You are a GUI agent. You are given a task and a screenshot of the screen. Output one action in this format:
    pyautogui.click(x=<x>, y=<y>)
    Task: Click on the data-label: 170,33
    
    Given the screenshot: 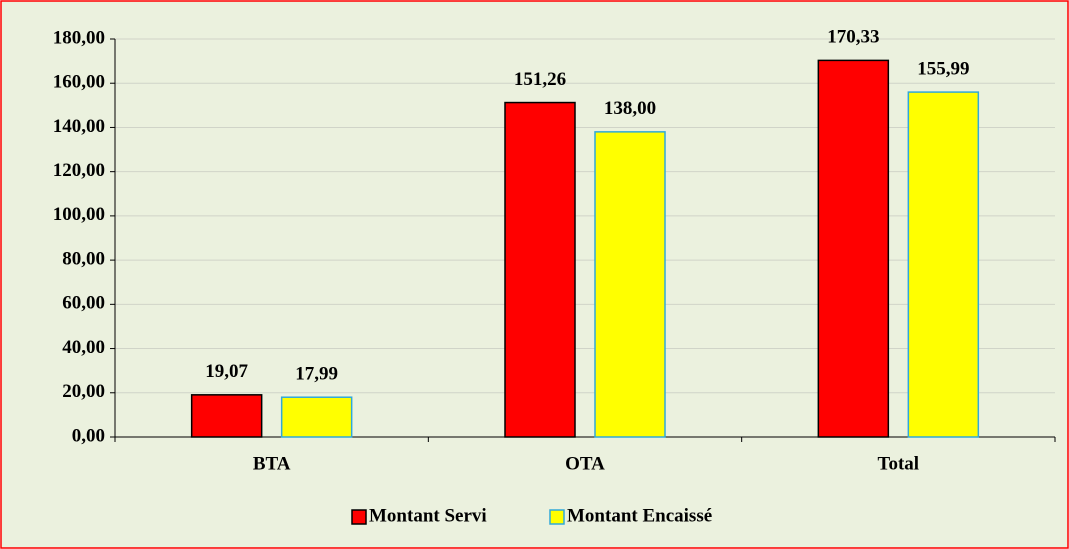 What is the action you would take?
    pyautogui.click(x=853, y=37)
    